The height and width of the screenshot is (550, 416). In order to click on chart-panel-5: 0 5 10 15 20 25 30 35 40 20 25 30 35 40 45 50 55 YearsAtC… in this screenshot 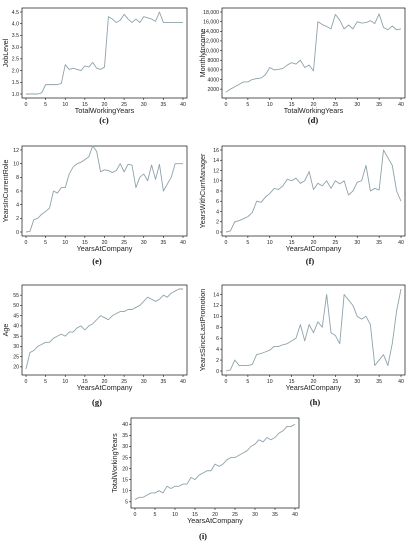, I will do `click(94, 345)`.